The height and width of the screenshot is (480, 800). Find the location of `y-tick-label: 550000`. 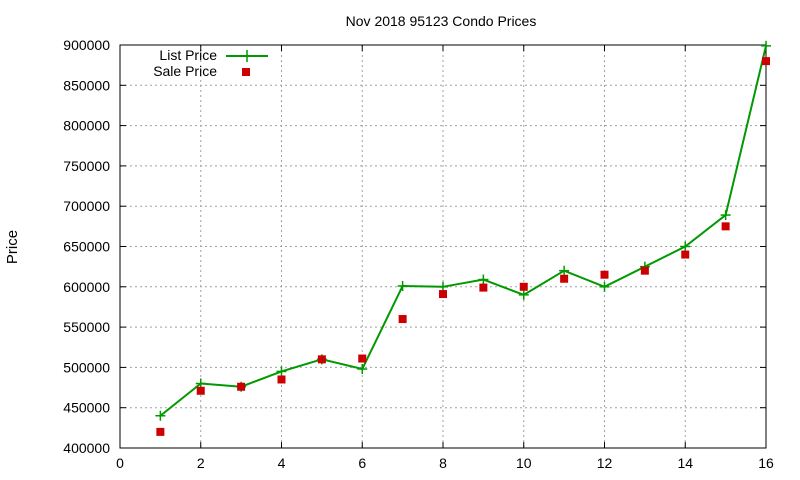

y-tick-label: 550000 is located at coordinates (86, 327).